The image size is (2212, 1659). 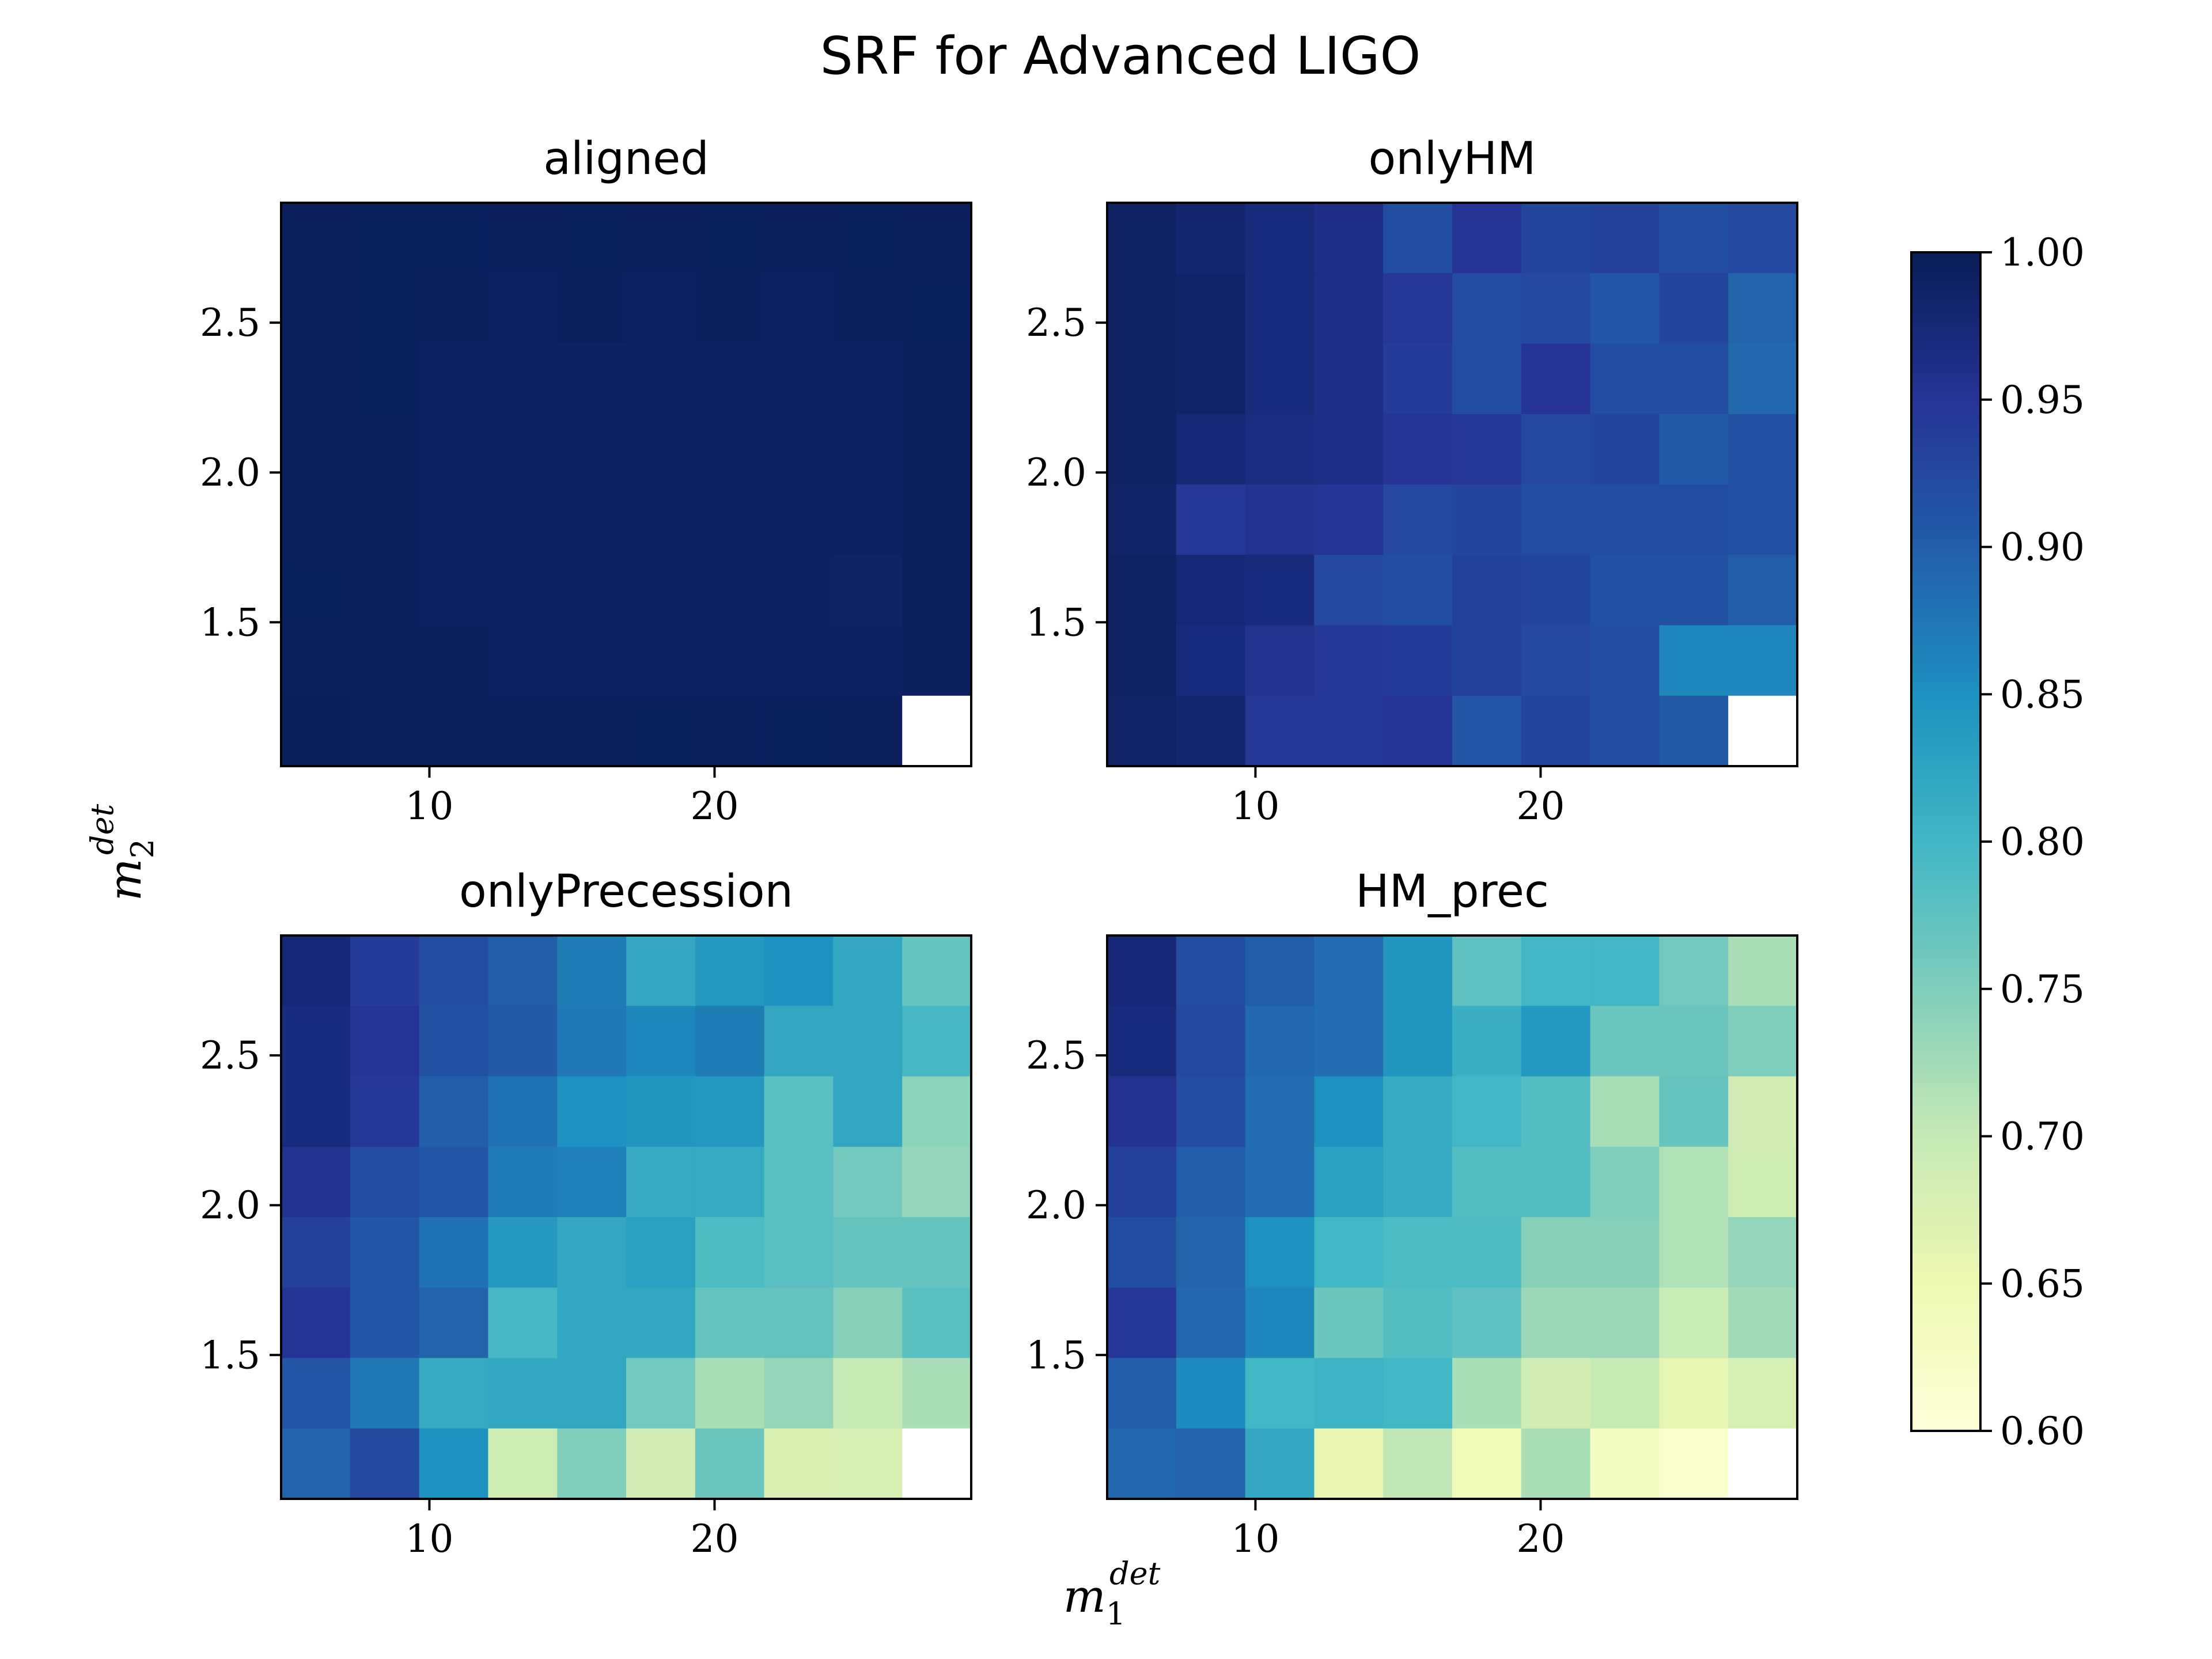 What do you see at coordinates (102, 829) in the screenshot?
I see `y-axis-label-sup: det` at bounding box center [102, 829].